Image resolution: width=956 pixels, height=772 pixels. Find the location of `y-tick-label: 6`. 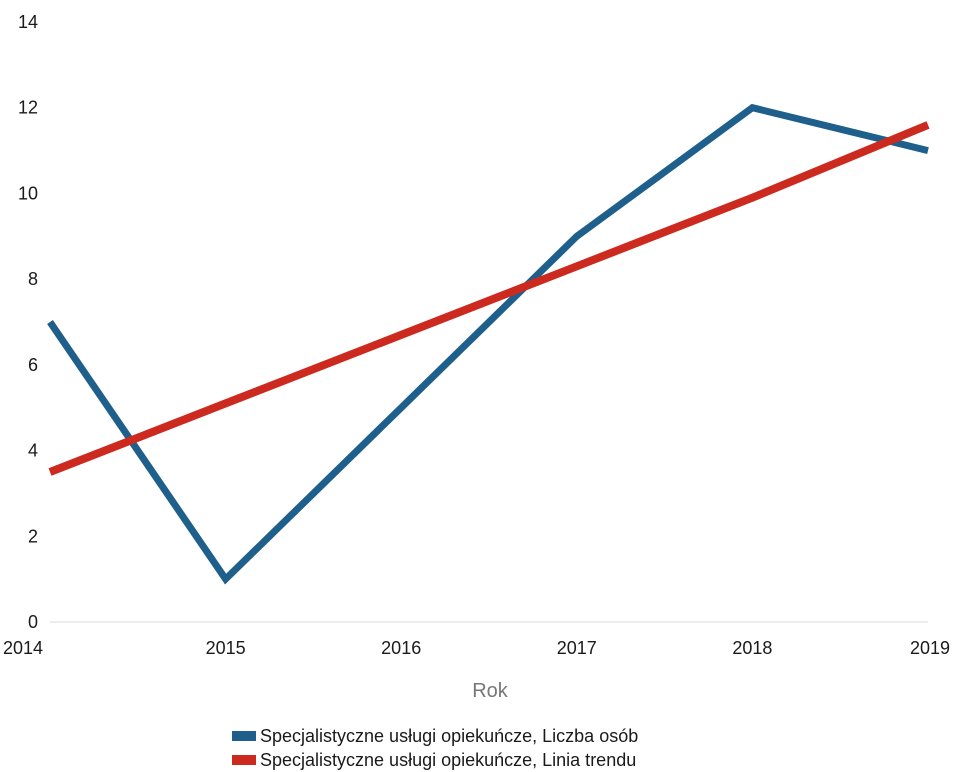

y-tick-label: 6 is located at coordinates (33, 365).